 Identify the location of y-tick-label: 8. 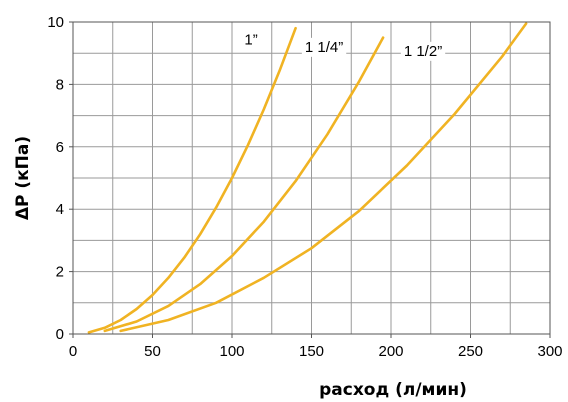
(60, 84).